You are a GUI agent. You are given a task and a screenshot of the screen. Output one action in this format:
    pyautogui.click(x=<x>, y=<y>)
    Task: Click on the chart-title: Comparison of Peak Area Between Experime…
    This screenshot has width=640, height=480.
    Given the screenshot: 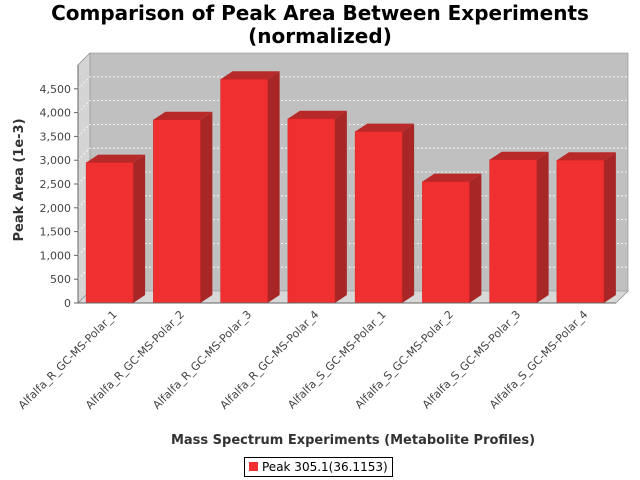 What is the action you would take?
    pyautogui.click(x=320, y=25)
    